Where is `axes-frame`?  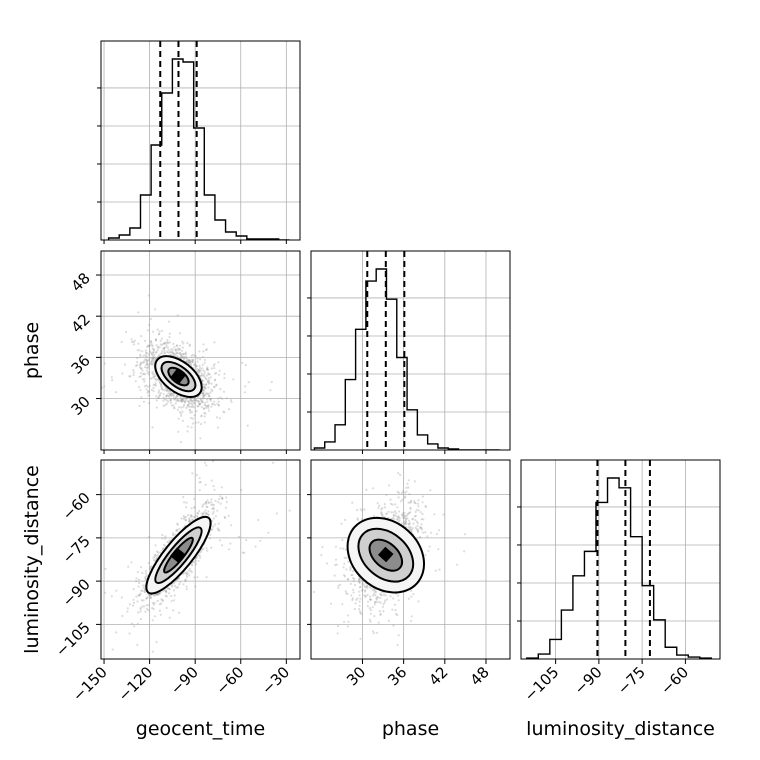 axes-frame is located at coordinates (200, 559).